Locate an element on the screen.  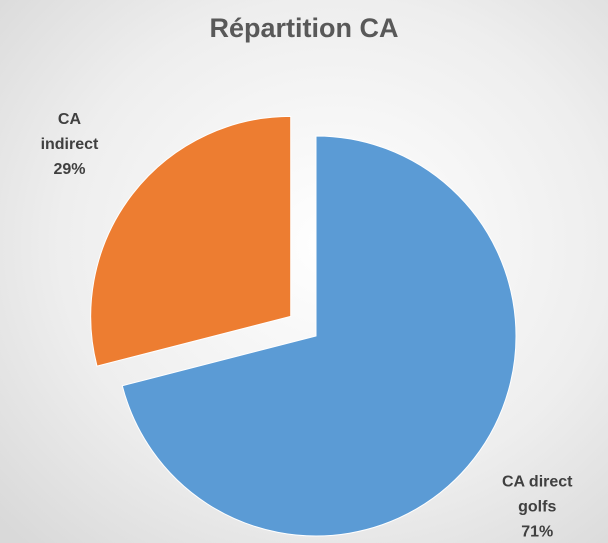
data-label: CA direct golfs 71% is located at coordinates (537, 507).